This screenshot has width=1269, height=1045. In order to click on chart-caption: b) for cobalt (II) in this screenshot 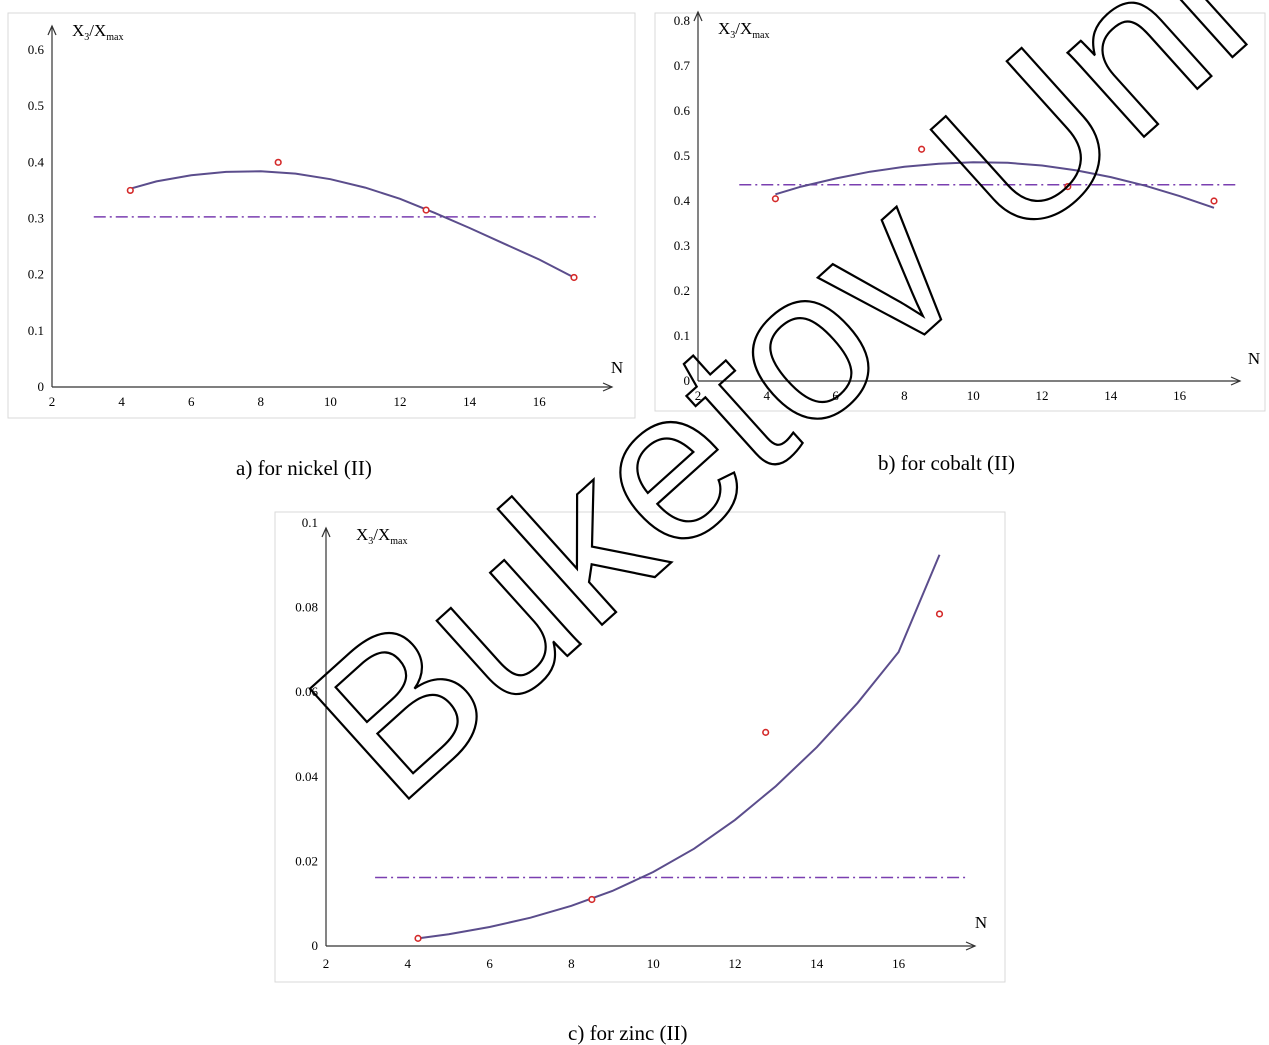, I will do `click(946, 463)`.